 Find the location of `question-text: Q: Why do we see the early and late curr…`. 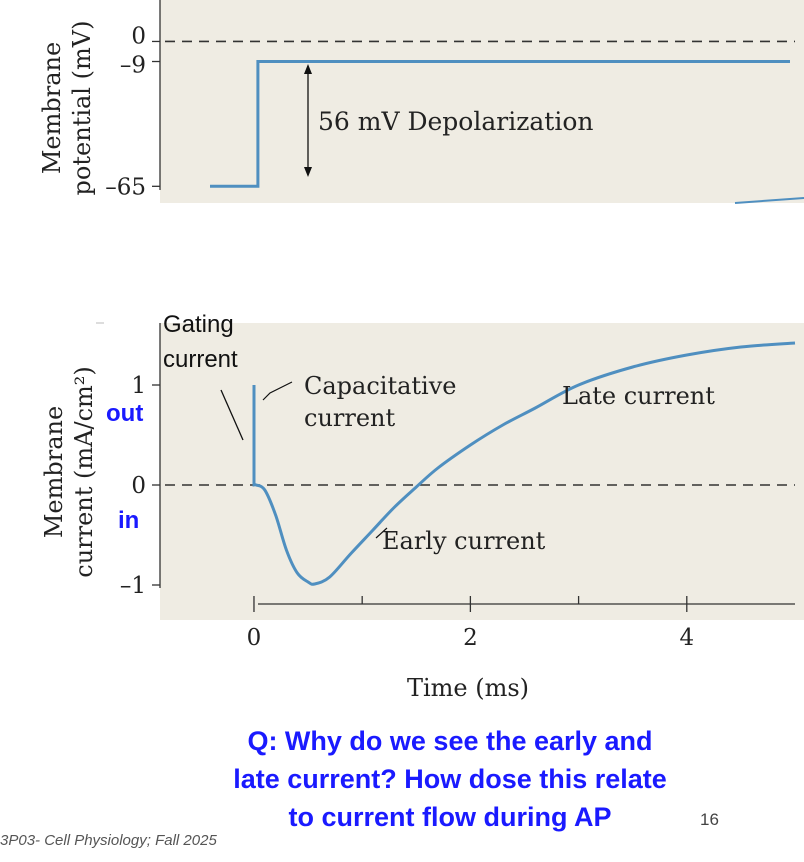

question-text: Q: Why do we see the early and late curr… is located at coordinates (450, 779).